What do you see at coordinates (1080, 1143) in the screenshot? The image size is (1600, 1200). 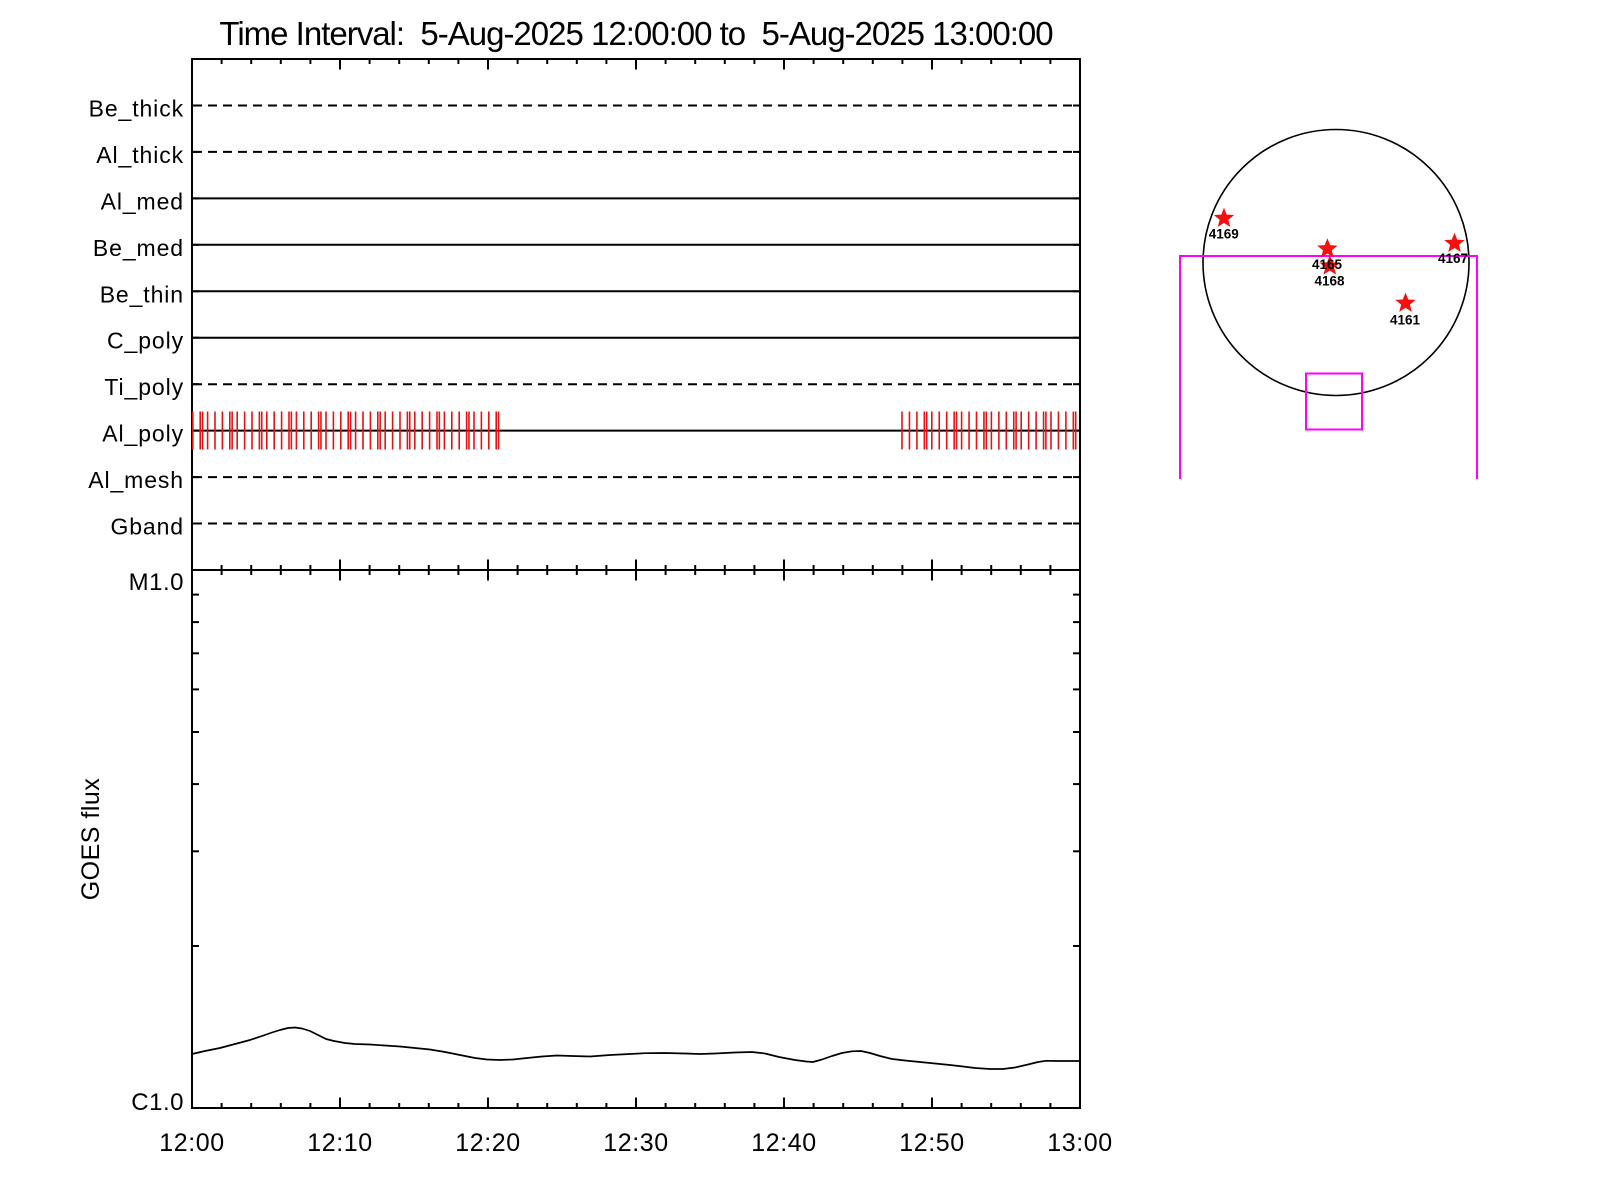 I see `svg-text: 13:00` at bounding box center [1080, 1143].